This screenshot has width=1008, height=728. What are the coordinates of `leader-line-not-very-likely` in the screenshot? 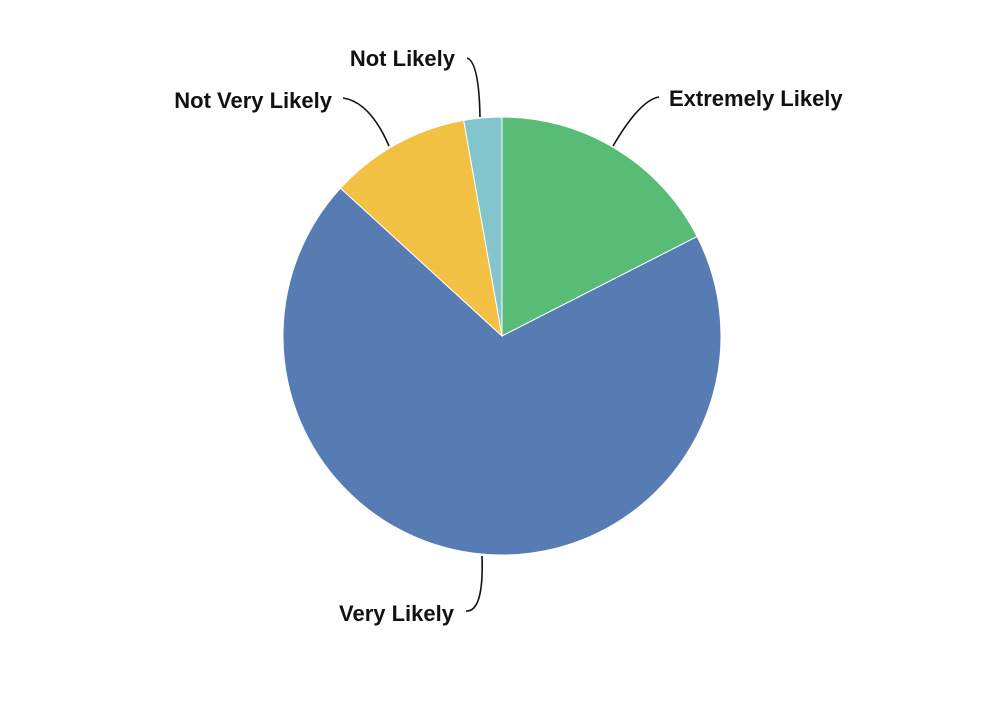 It's located at (366, 122).